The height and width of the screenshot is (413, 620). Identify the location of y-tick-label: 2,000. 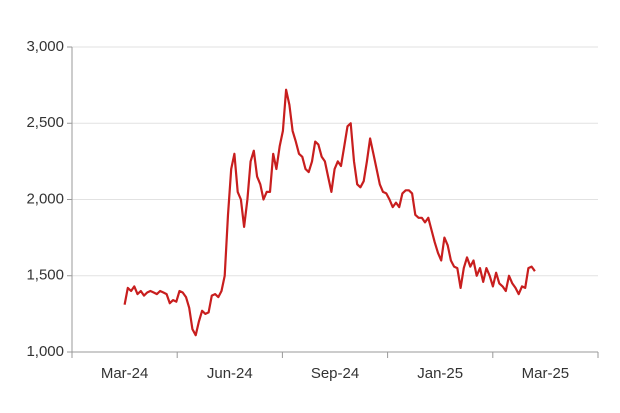
(45, 198).